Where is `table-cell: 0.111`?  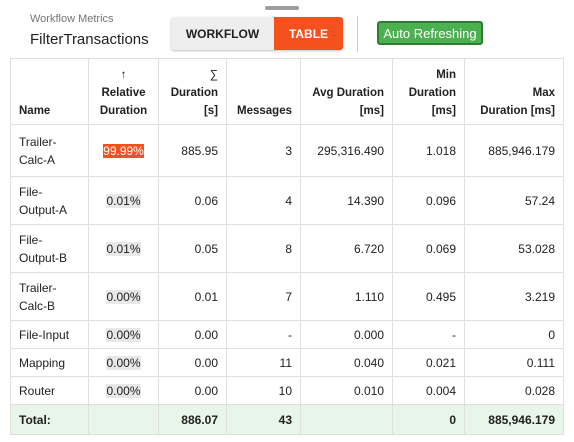
table-cell: 0.111 is located at coordinates (514, 362).